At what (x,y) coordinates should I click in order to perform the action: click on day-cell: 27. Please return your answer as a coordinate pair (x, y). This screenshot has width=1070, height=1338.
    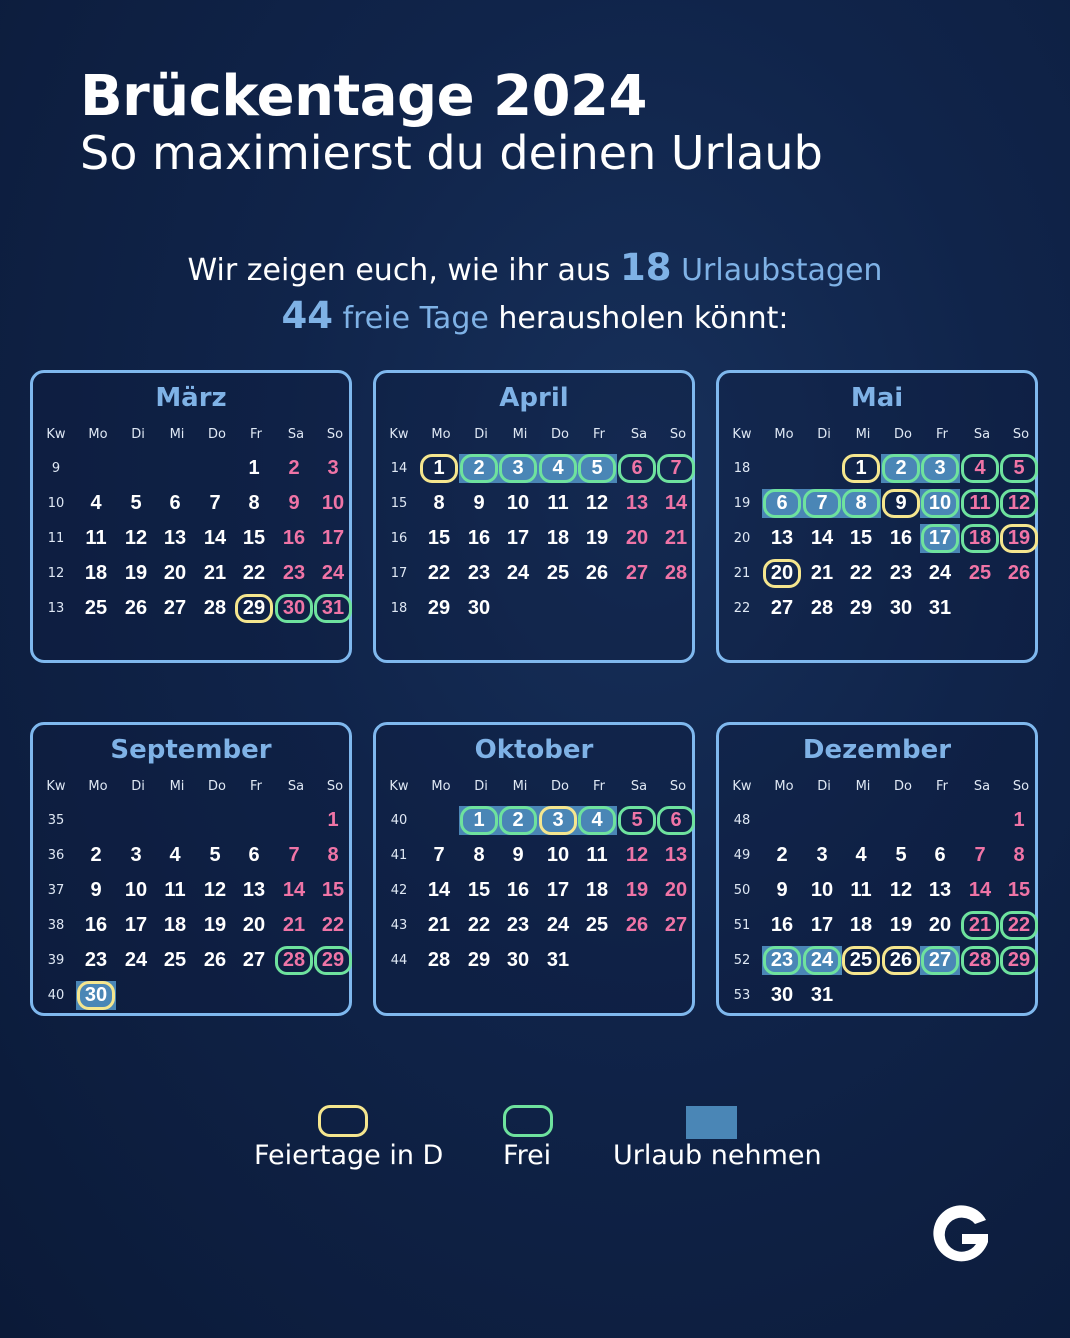
    Looking at the image, I should click on (676, 925).